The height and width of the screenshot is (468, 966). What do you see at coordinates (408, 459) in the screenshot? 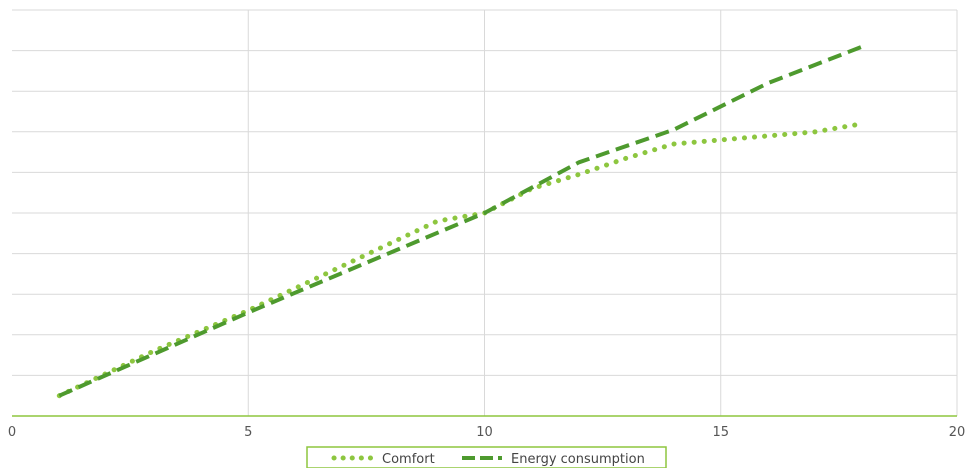
I see `legend-label: Comfort` at bounding box center [408, 459].